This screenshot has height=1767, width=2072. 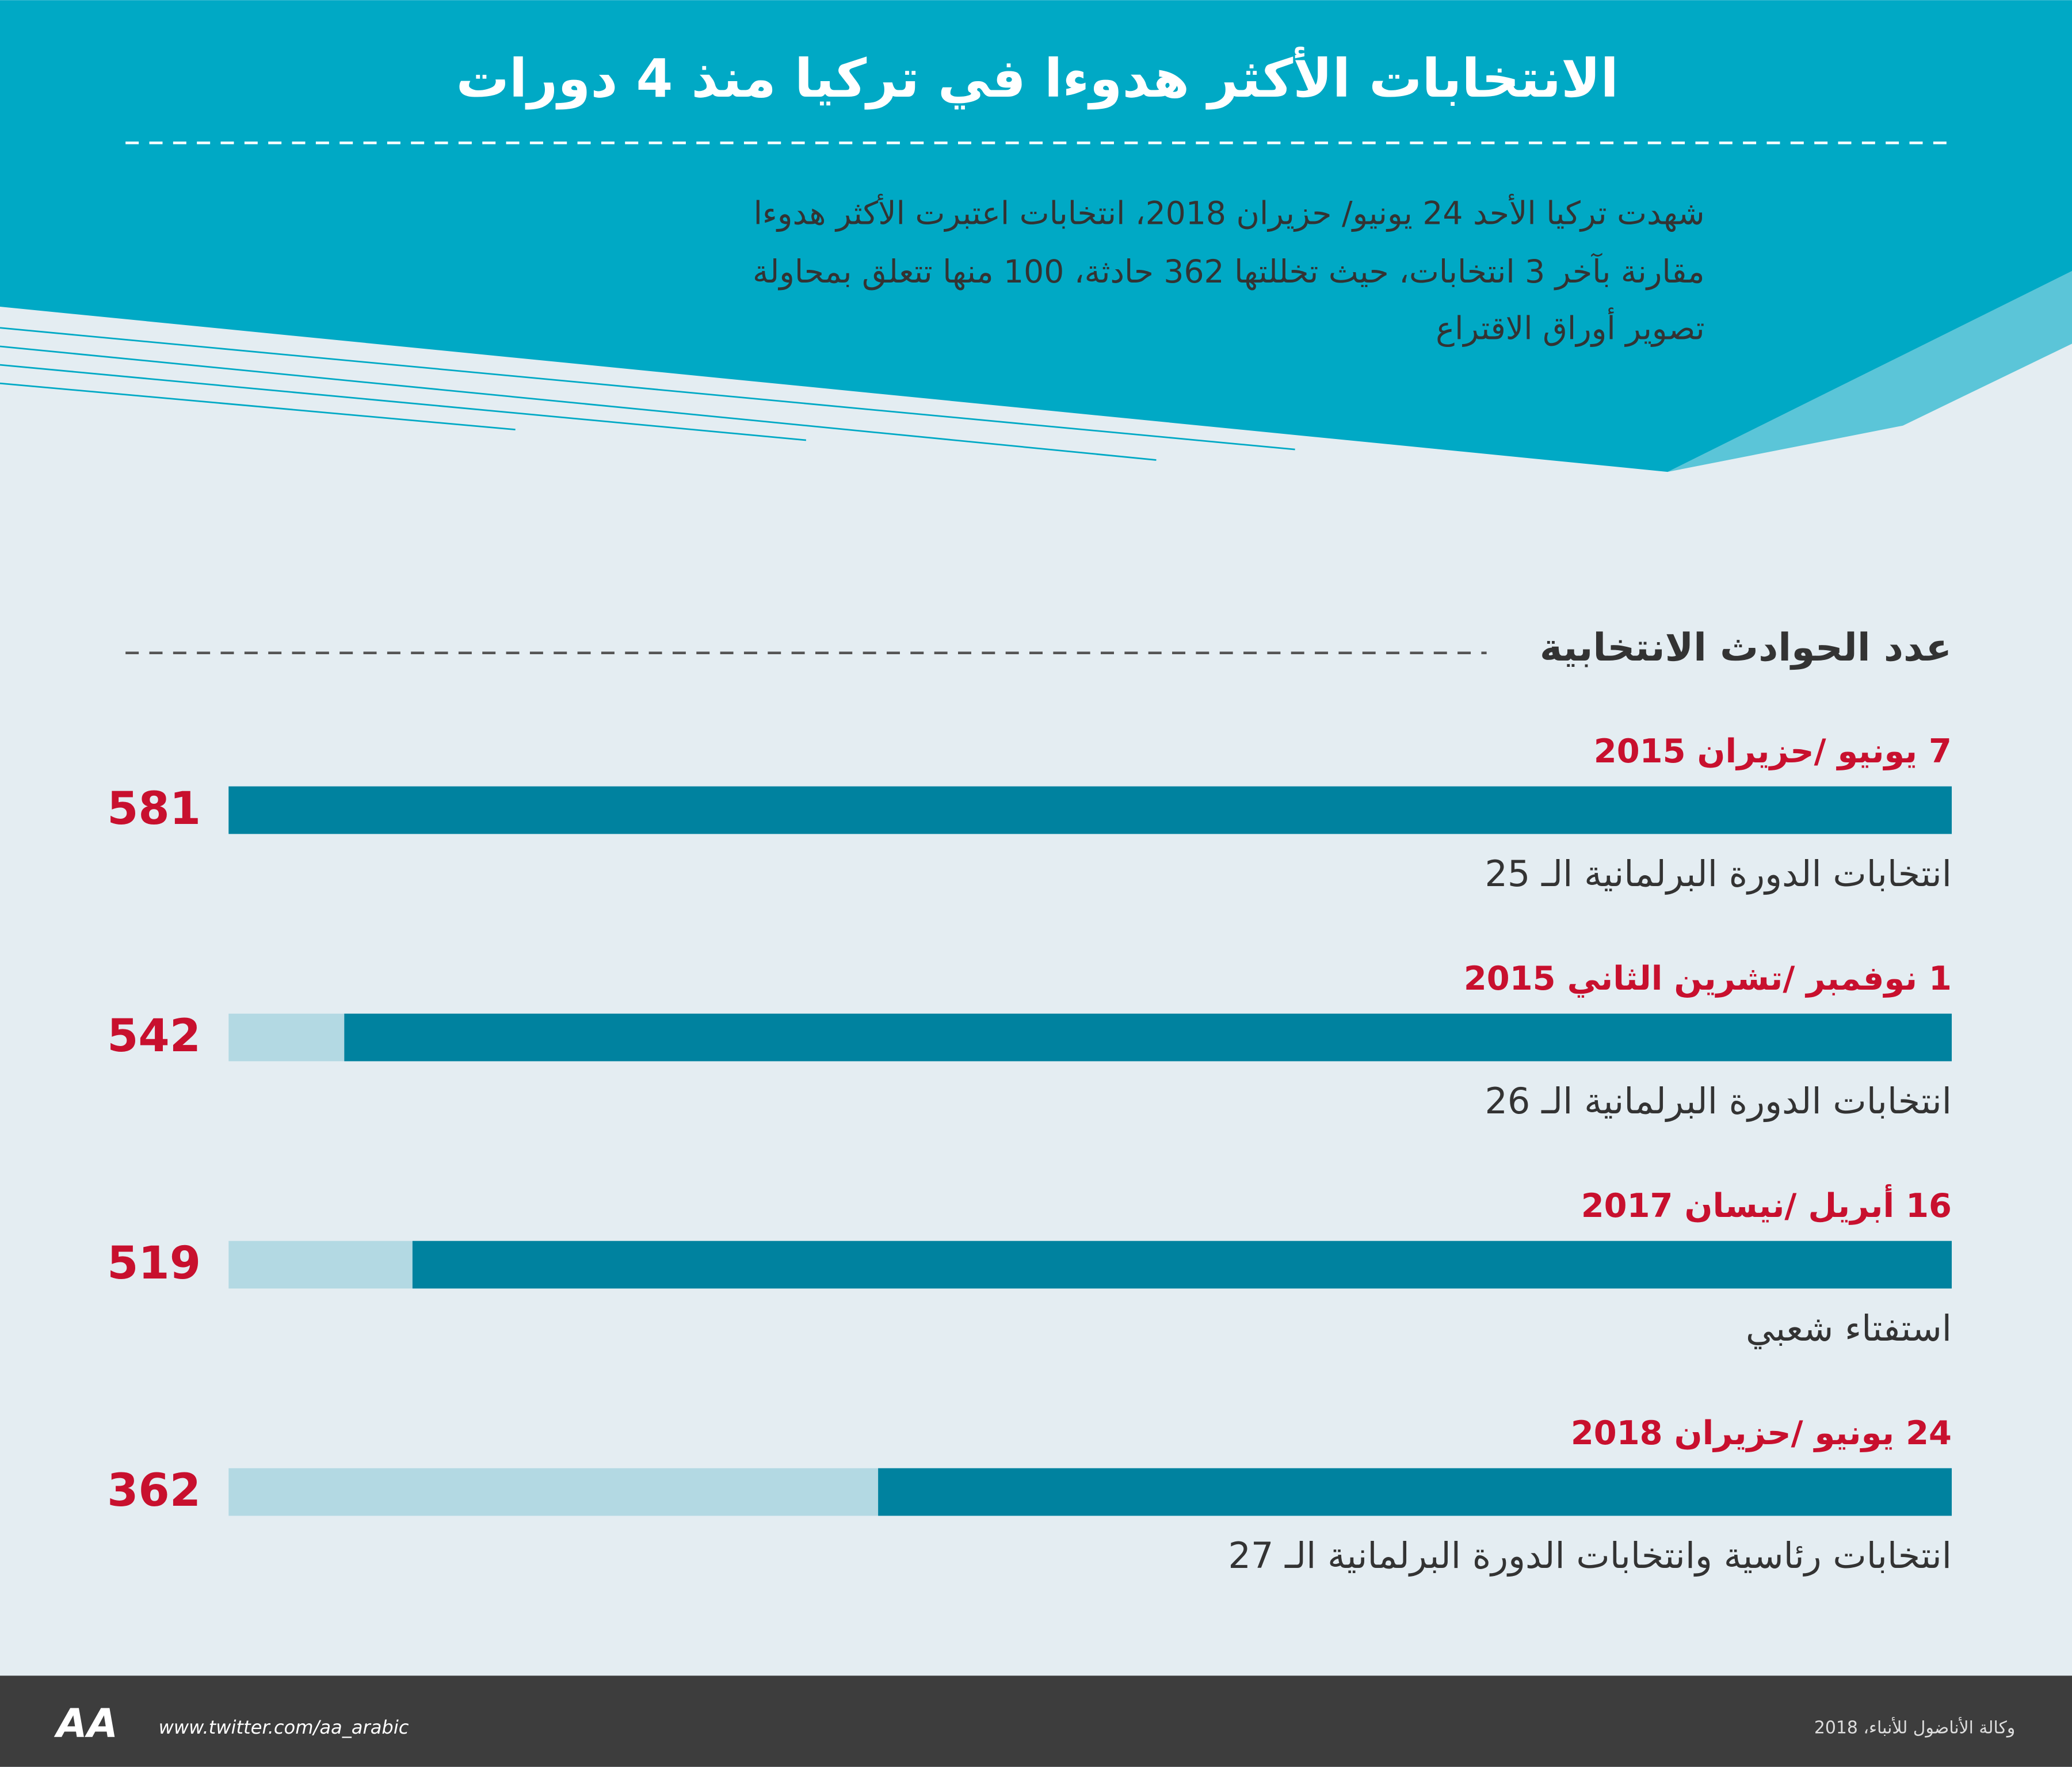 I want to click on decor-lines, so click(x=647, y=394).